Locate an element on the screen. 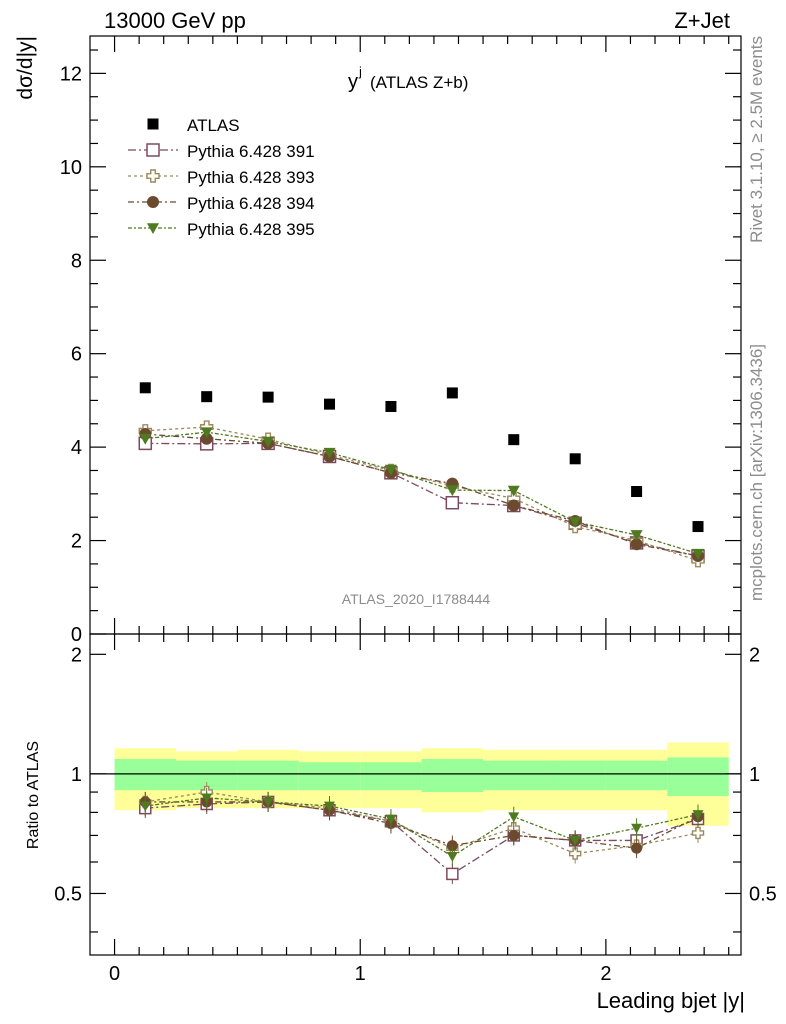 The image size is (786, 1024). upper-y-axis-label: dσ/d|y| is located at coordinates (25, 68).